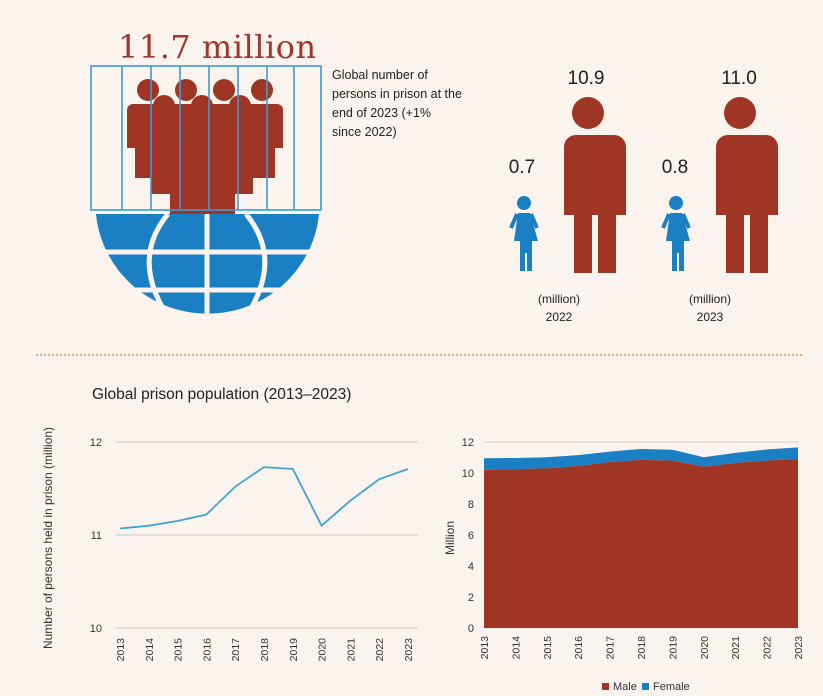 The image size is (823, 696). I want to click on y-tick-label: 0, so click(471, 629).